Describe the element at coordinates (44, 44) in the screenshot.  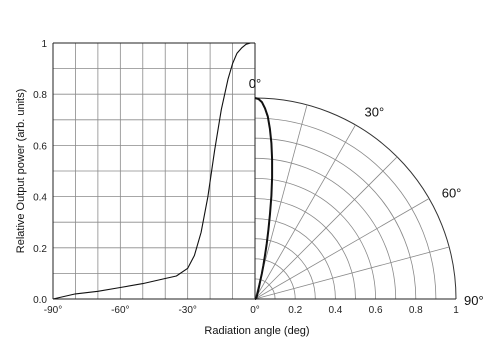
I see `y-tick-label: 1` at that location.